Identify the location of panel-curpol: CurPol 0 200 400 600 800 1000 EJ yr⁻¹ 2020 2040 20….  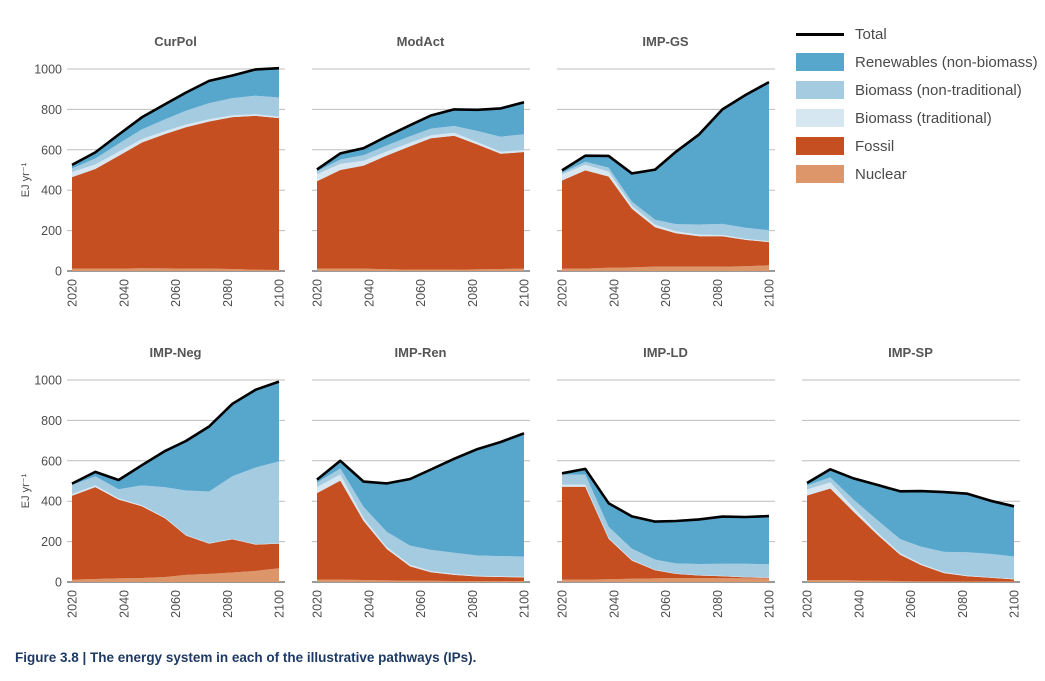
(153, 170).